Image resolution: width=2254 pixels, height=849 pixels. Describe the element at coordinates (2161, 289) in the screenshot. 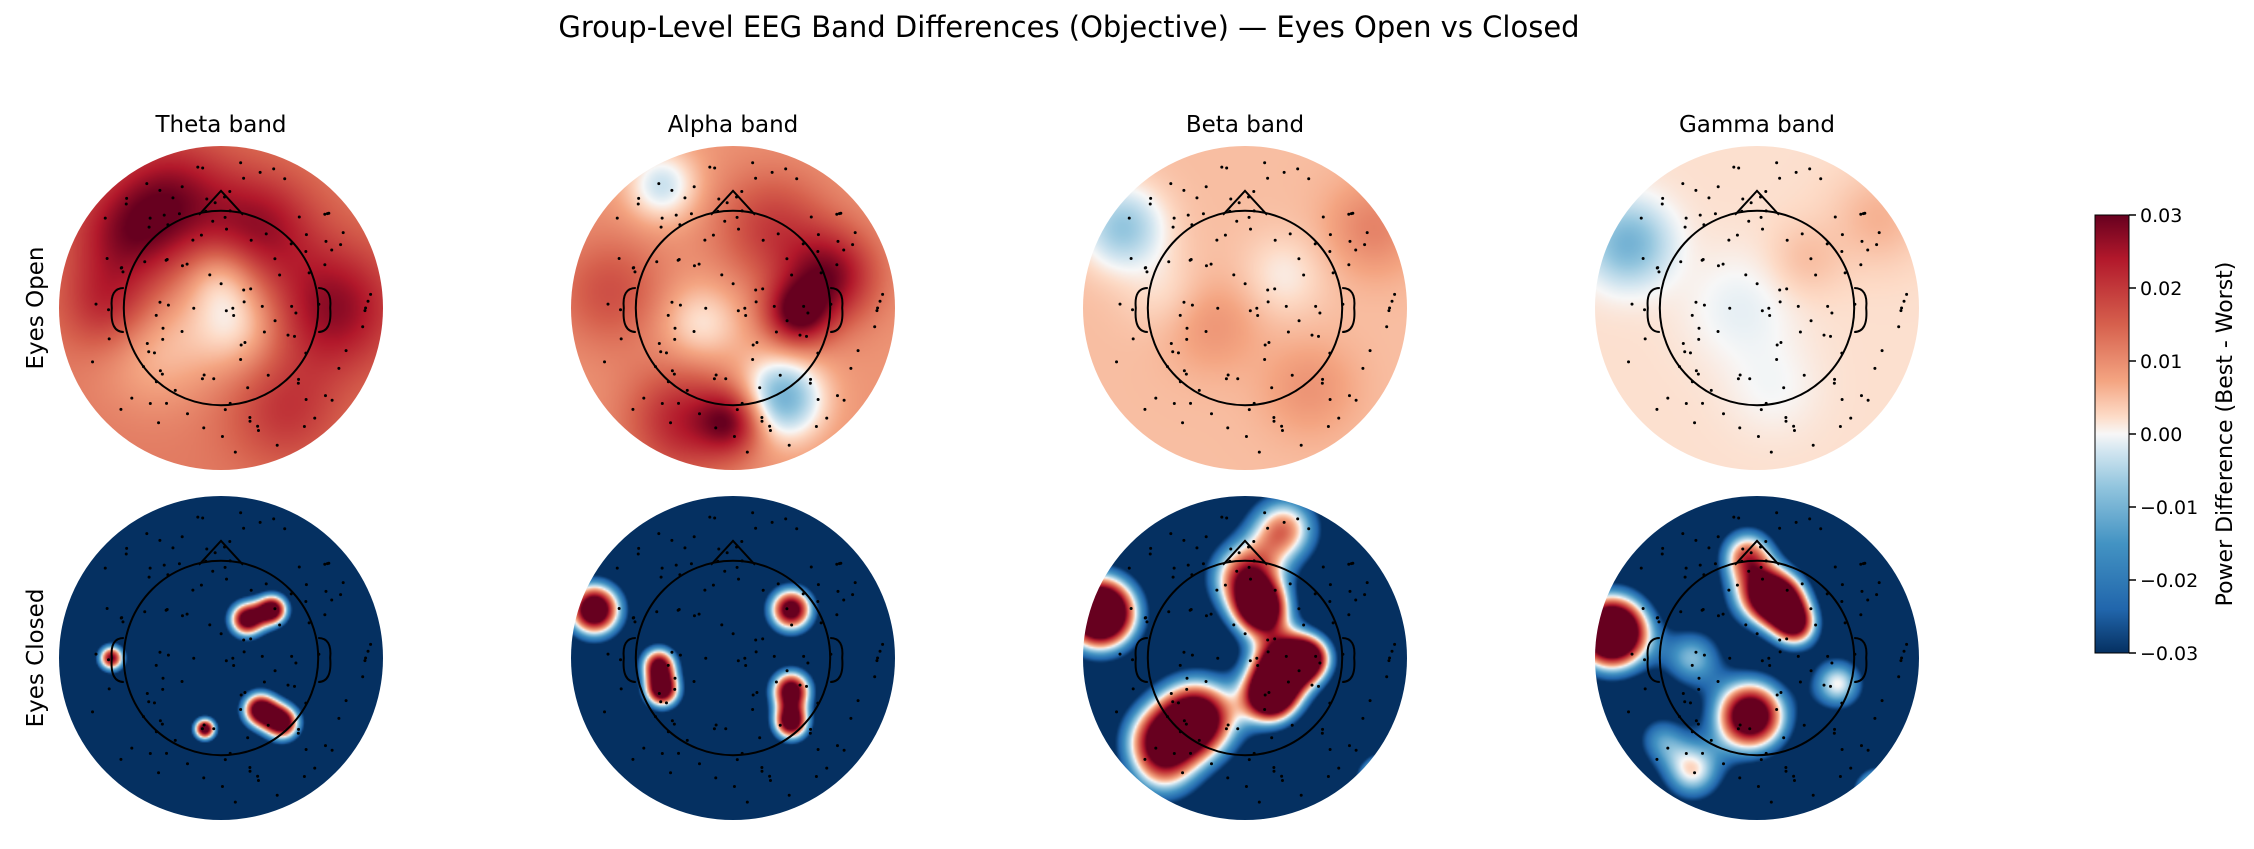

I see `colorbar-tick-label: 0.02` at that location.